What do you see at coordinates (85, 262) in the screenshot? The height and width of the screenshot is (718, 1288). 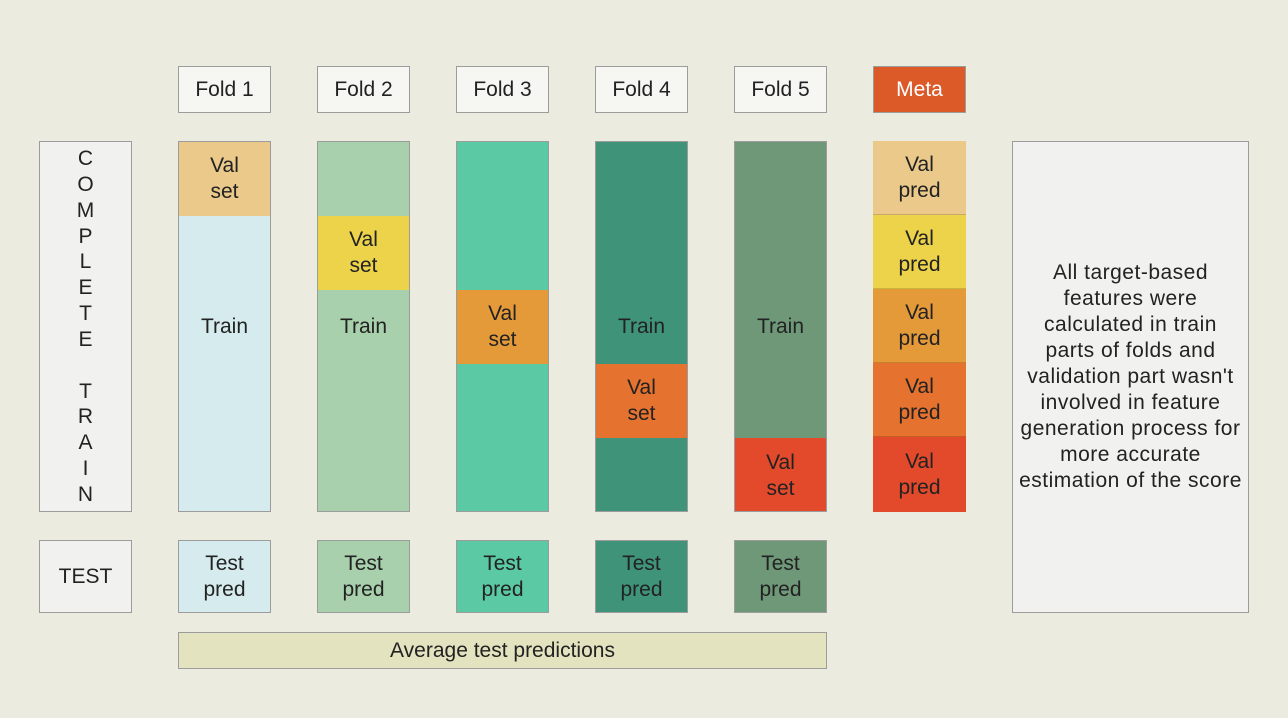 I see `vertical-letter: L` at bounding box center [85, 262].